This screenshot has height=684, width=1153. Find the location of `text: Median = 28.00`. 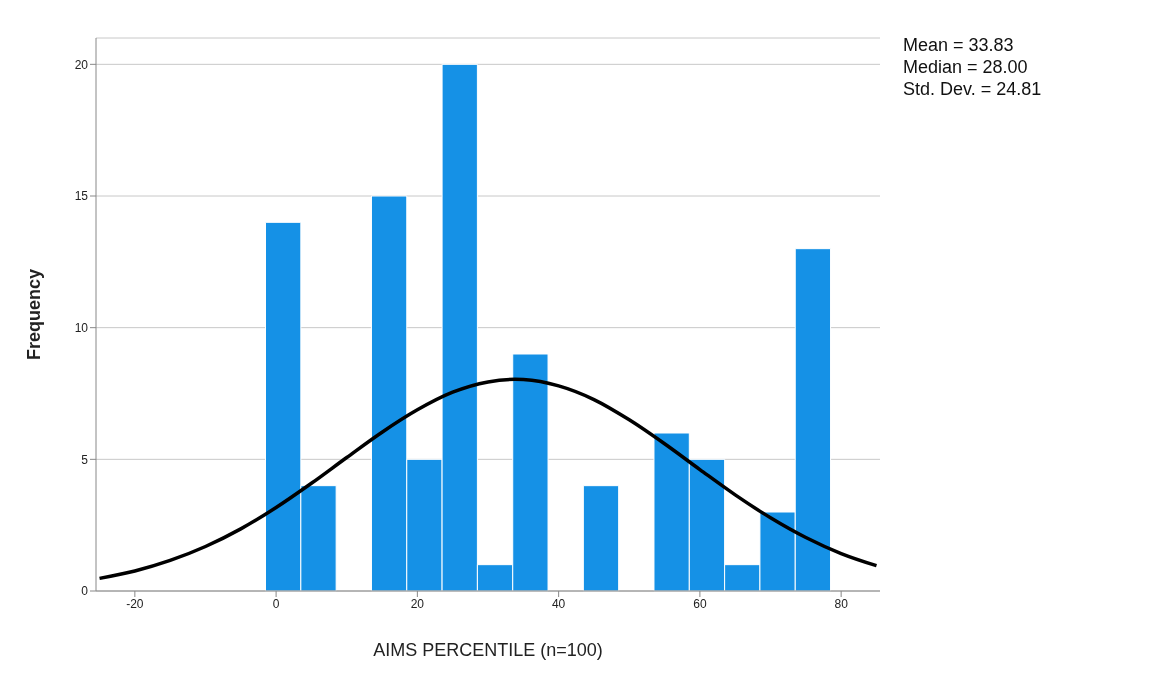

text: Median = 28.00 is located at coordinates (966, 67).